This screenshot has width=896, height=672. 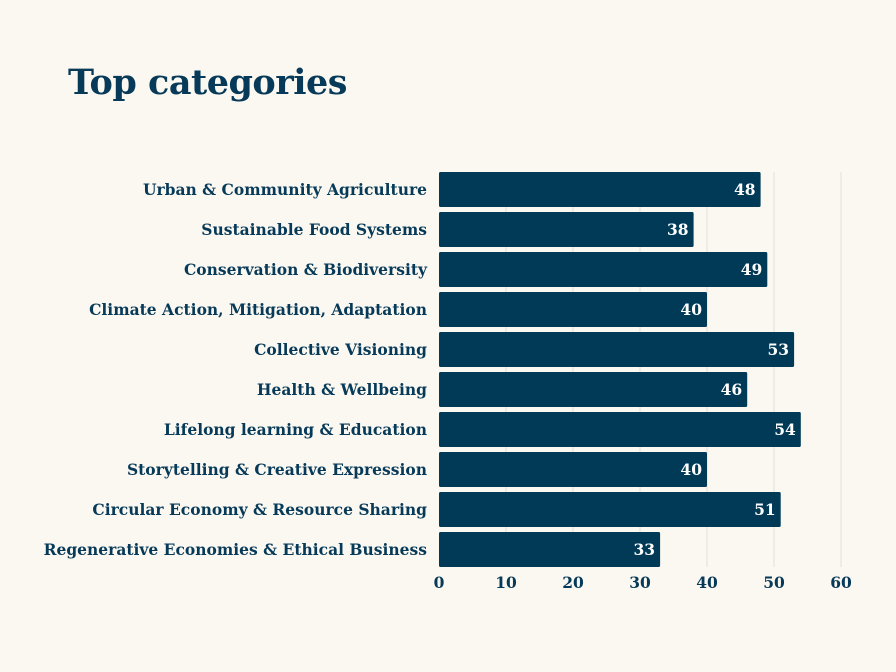 What do you see at coordinates (295, 429) in the screenshot?
I see `category-label: Lifelong learning & Education` at bounding box center [295, 429].